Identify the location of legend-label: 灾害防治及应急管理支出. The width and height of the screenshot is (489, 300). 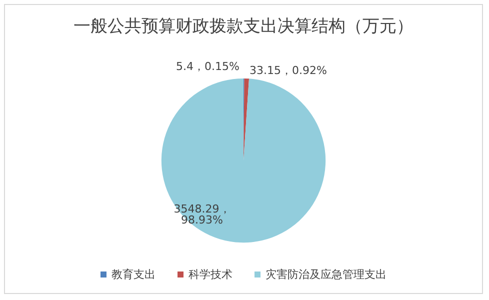
(326, 274).